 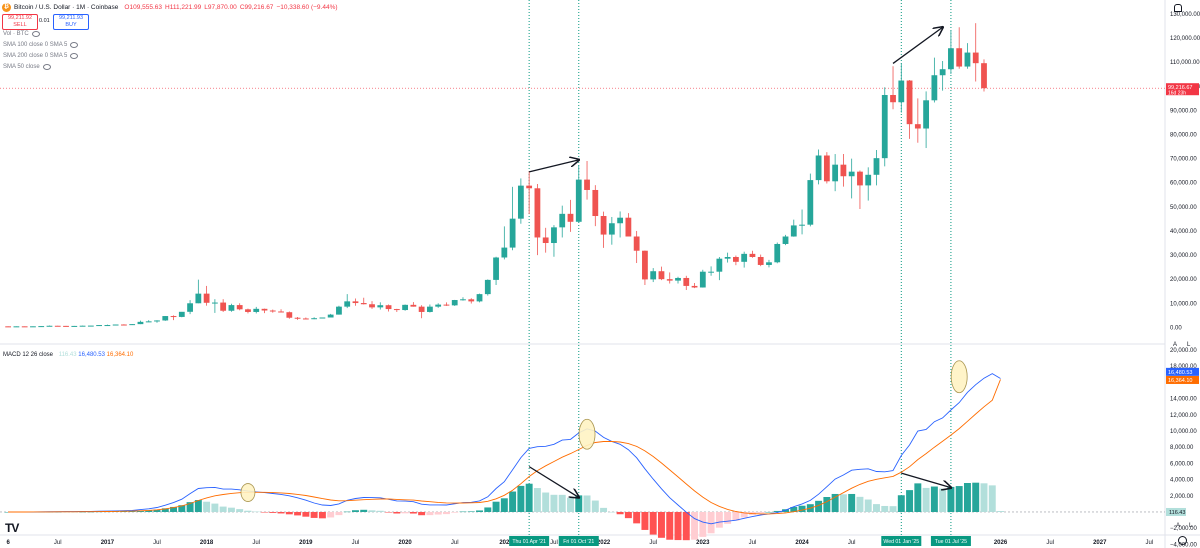 I want to click on time-tick-label: 202, so click(x=504, y=543).